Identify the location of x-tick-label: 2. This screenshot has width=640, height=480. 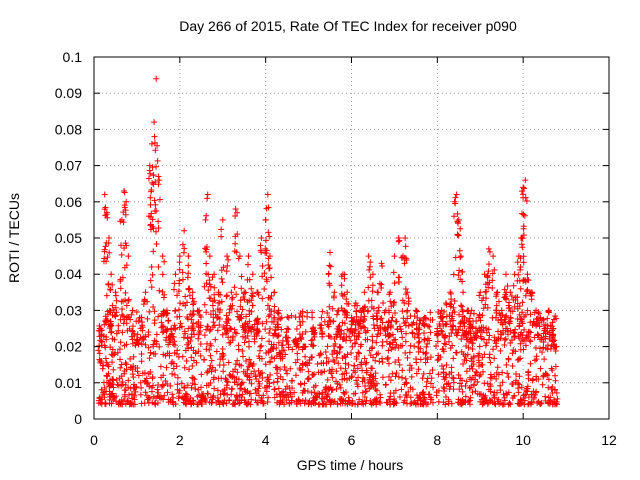
(180, 440).